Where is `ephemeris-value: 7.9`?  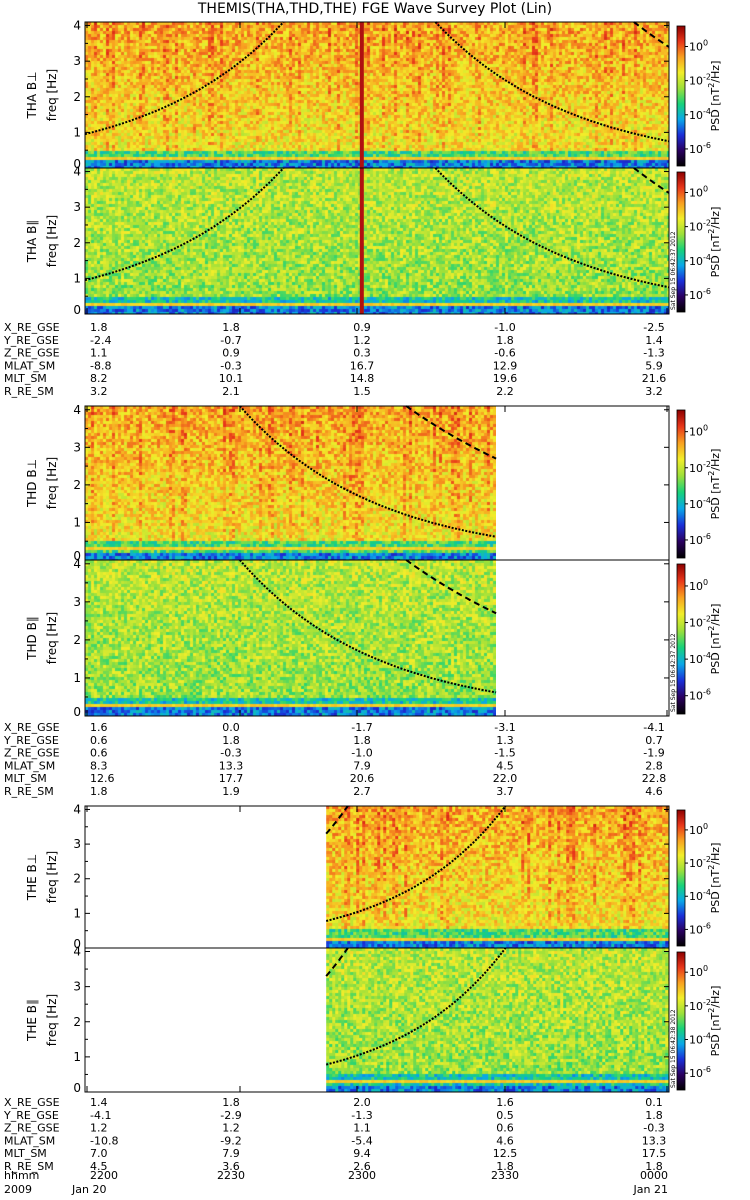 ephemeris-value: 7.9 is located at coordinates (362, 765).